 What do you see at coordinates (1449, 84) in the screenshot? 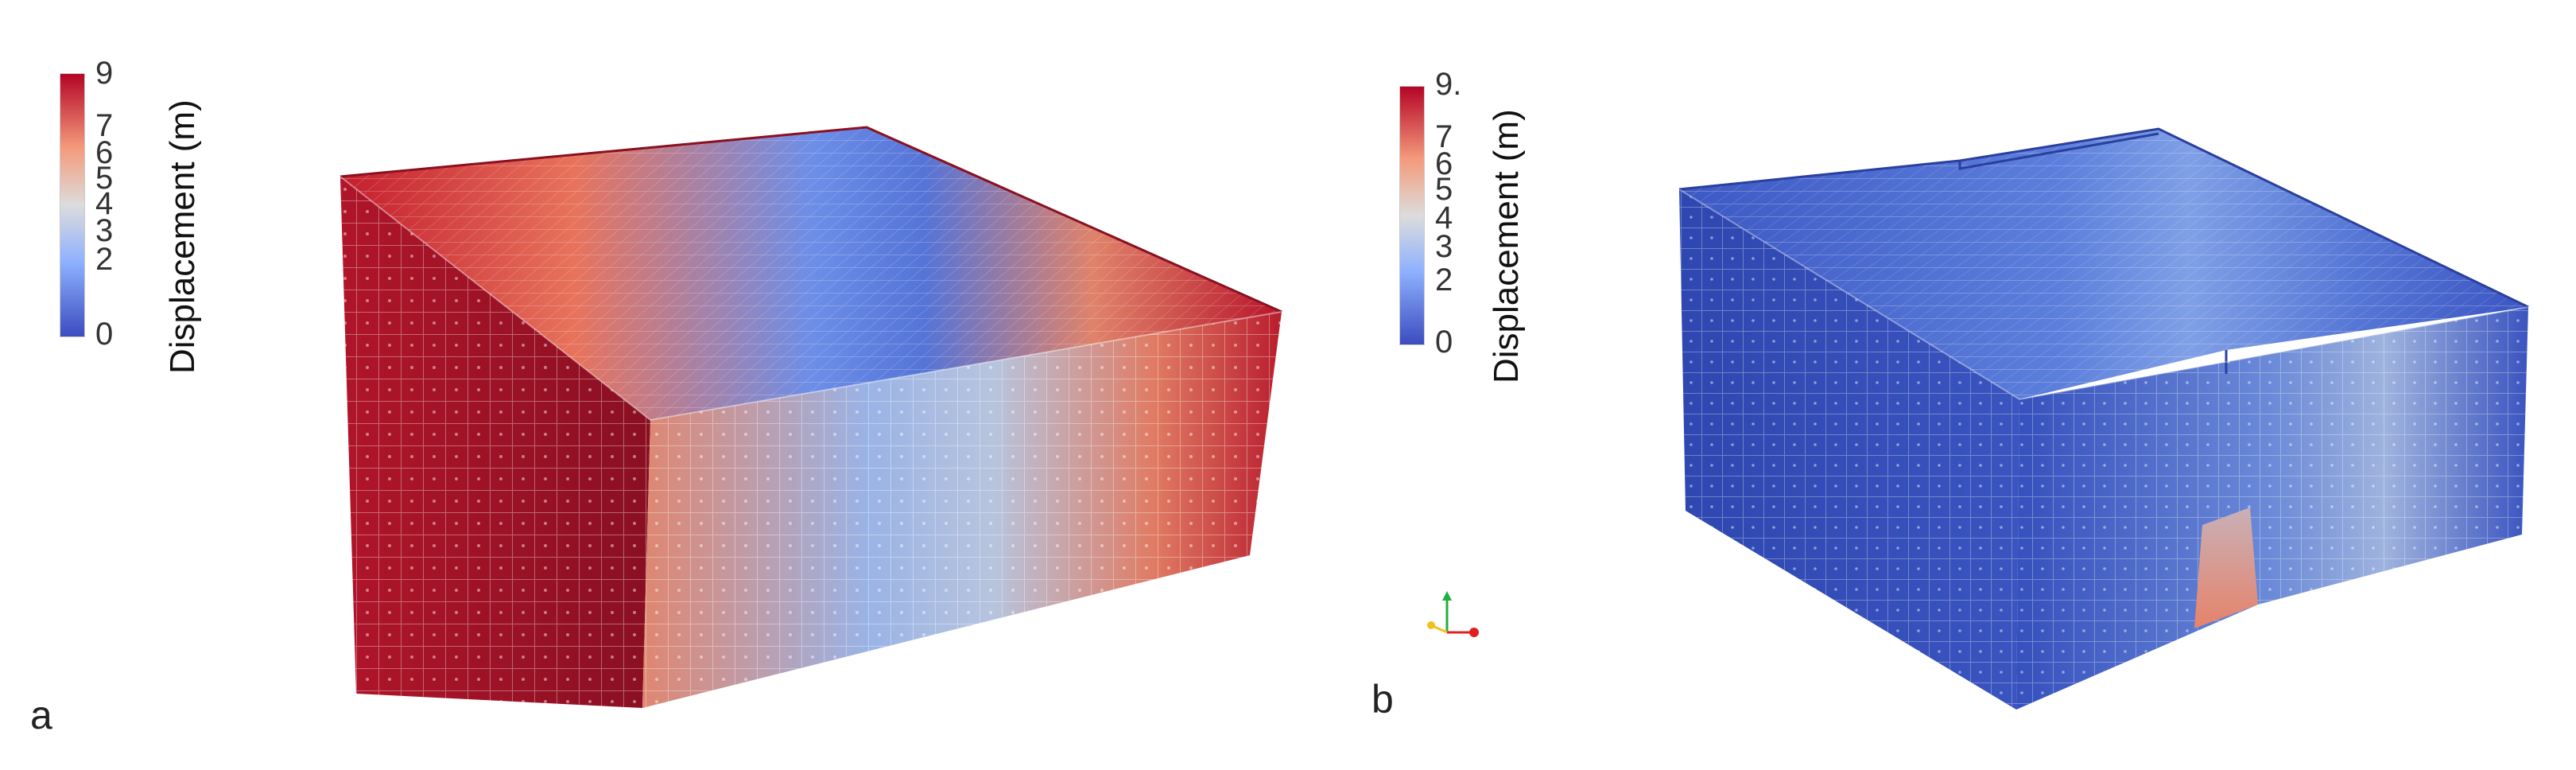
I see `colorbar-b-tick: 9.` at bounding box center [1449, 84].